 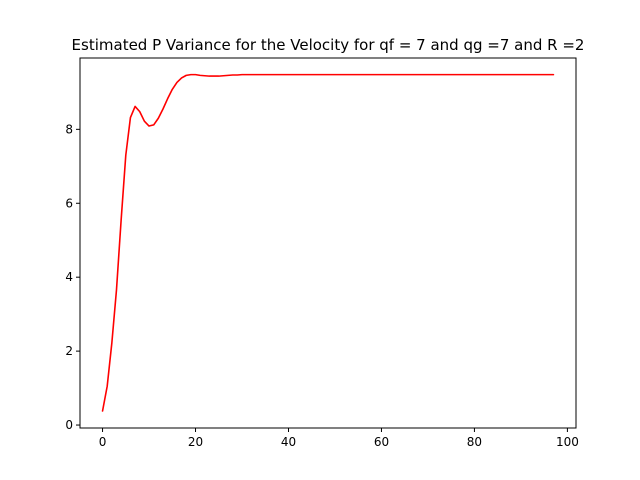 I want to click on y-tick-label: 0, so click(x=69, y=425).